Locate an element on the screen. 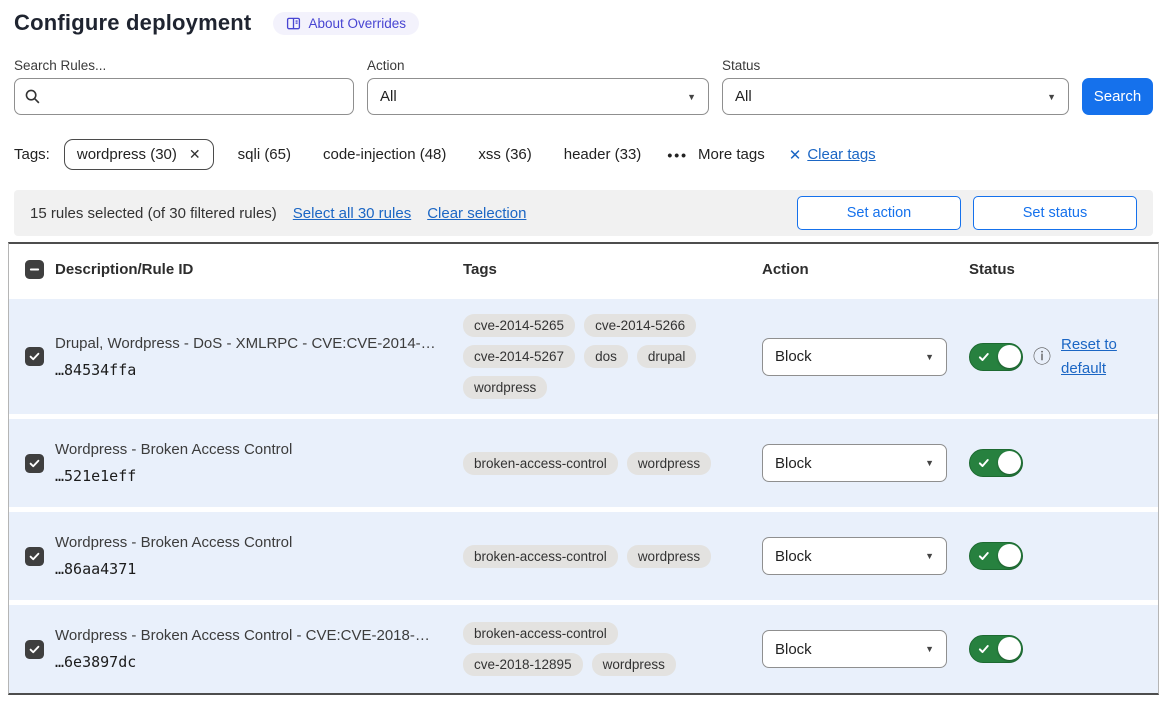  close-icon: ✕ is located at coordinates (795, 155).